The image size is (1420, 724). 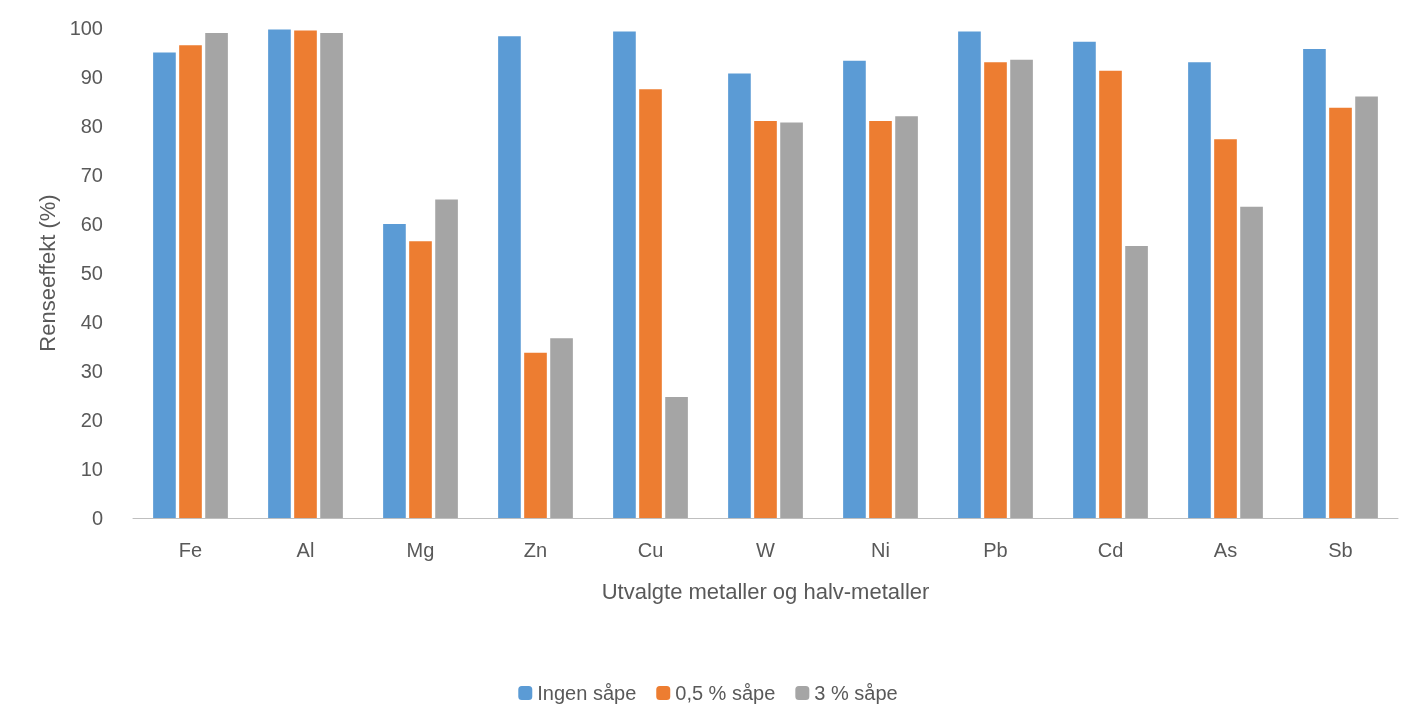 What do you see at coordinates (91, 77) in the screenshot?
I see `y-tick-label: 90` at bounding box center [91, 77].